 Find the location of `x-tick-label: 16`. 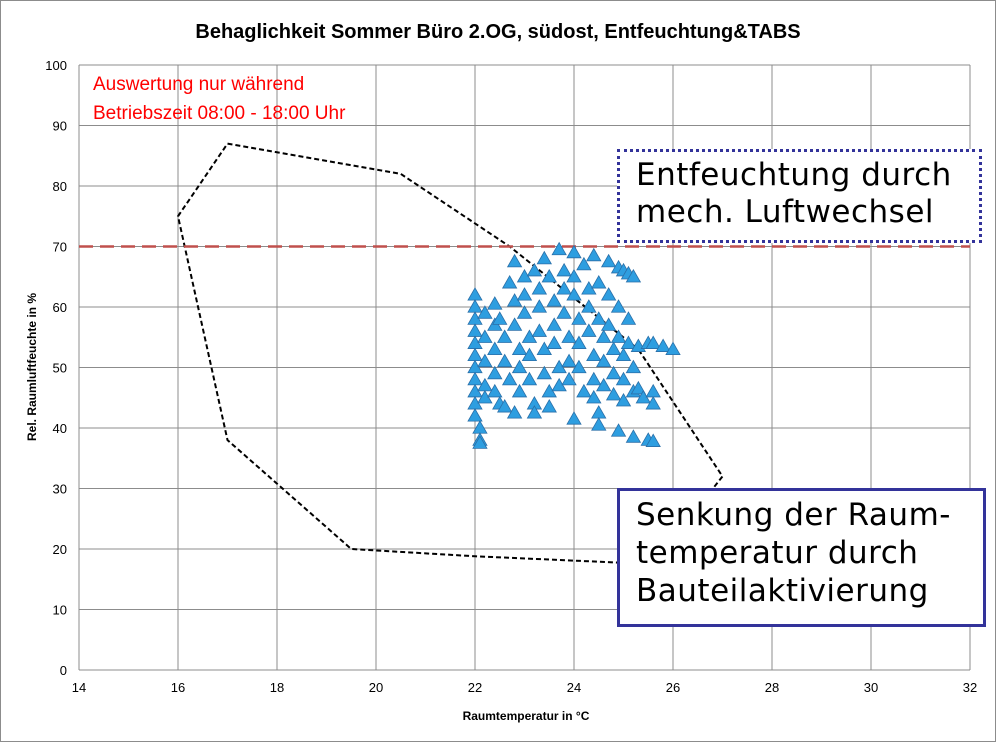

x-tick-label: 16 is located at coordinates (178, 687).